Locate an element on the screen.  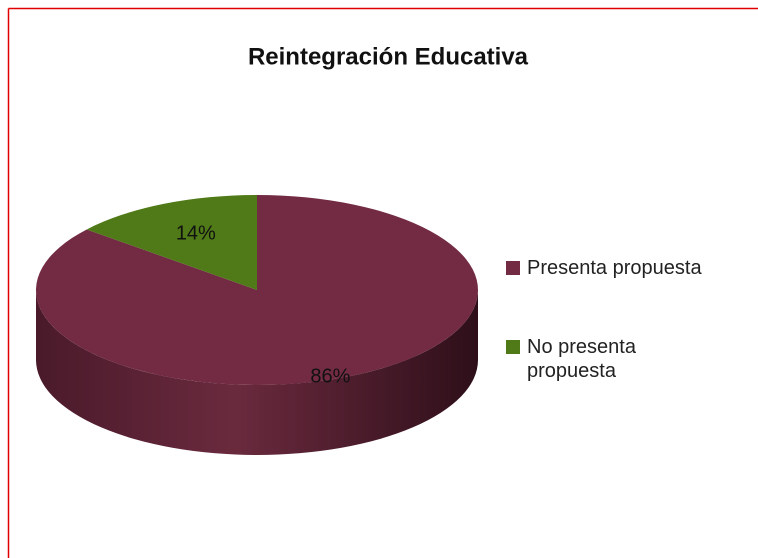
legend-label: Presenta propuesta is located at coordinates (614, 268).